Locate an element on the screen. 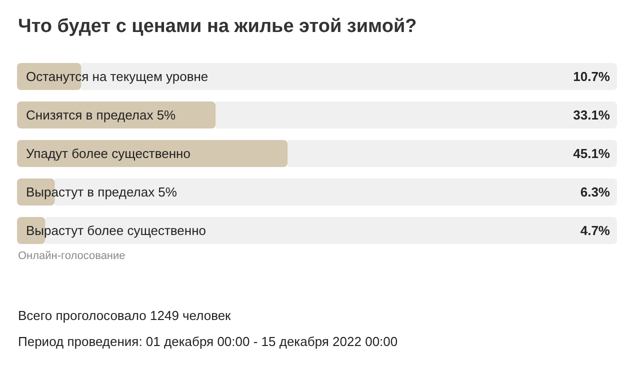 The image size is (633, 367). data-label: 10.7% is located at coordinates (591, 76).